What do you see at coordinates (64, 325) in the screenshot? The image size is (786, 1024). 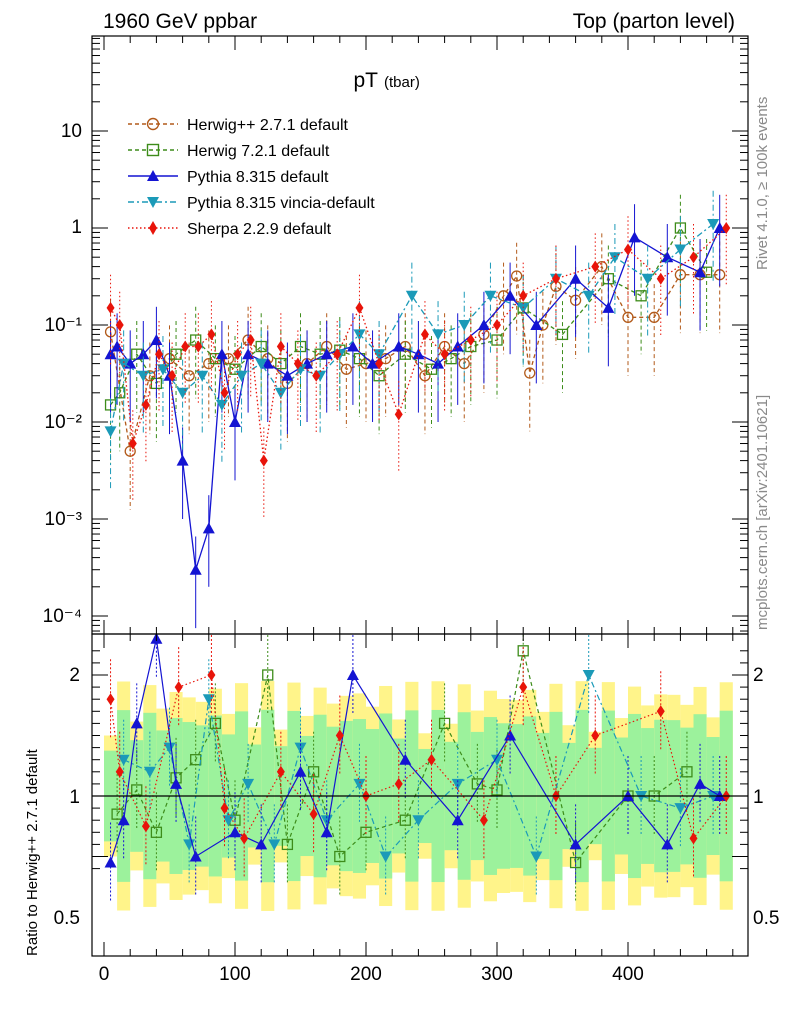 I see `y-tick-label: 10⁻¹` at bounding box center [64, 325].